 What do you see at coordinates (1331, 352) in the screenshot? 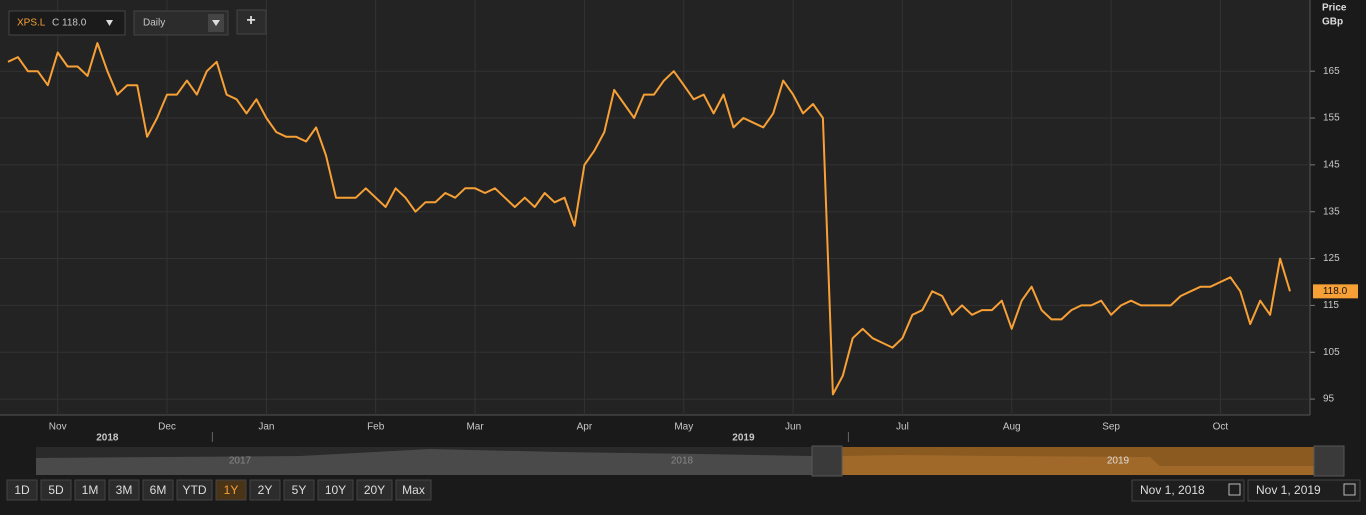
I see `y-tick-label: 105` at bounding box center [1331, 352].